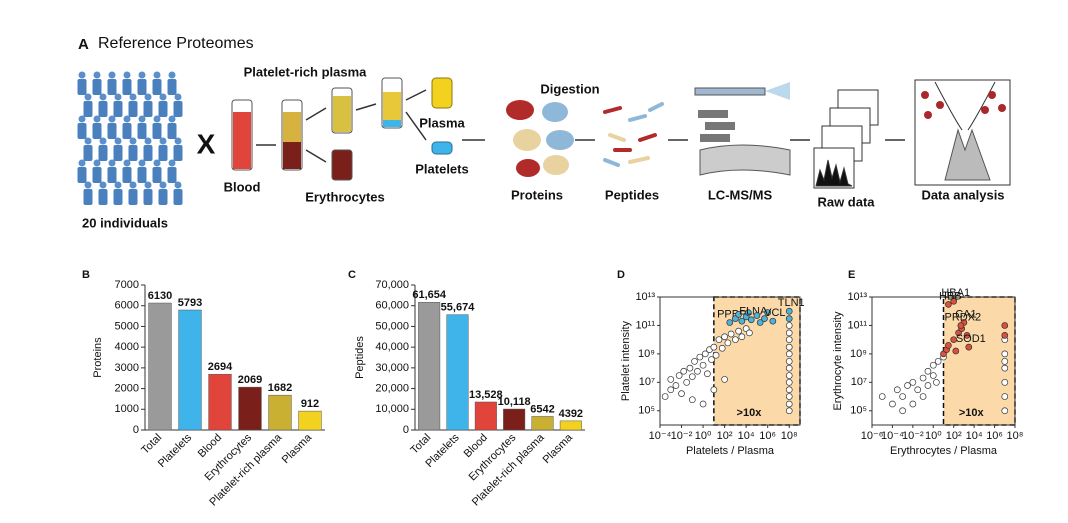 The width and height of the screenshot is (1068, 523). What do you see at coordinates (392, 326) in the screenshot?
I see `y-tick-label: 50,000` at bounding box center [392, 326].